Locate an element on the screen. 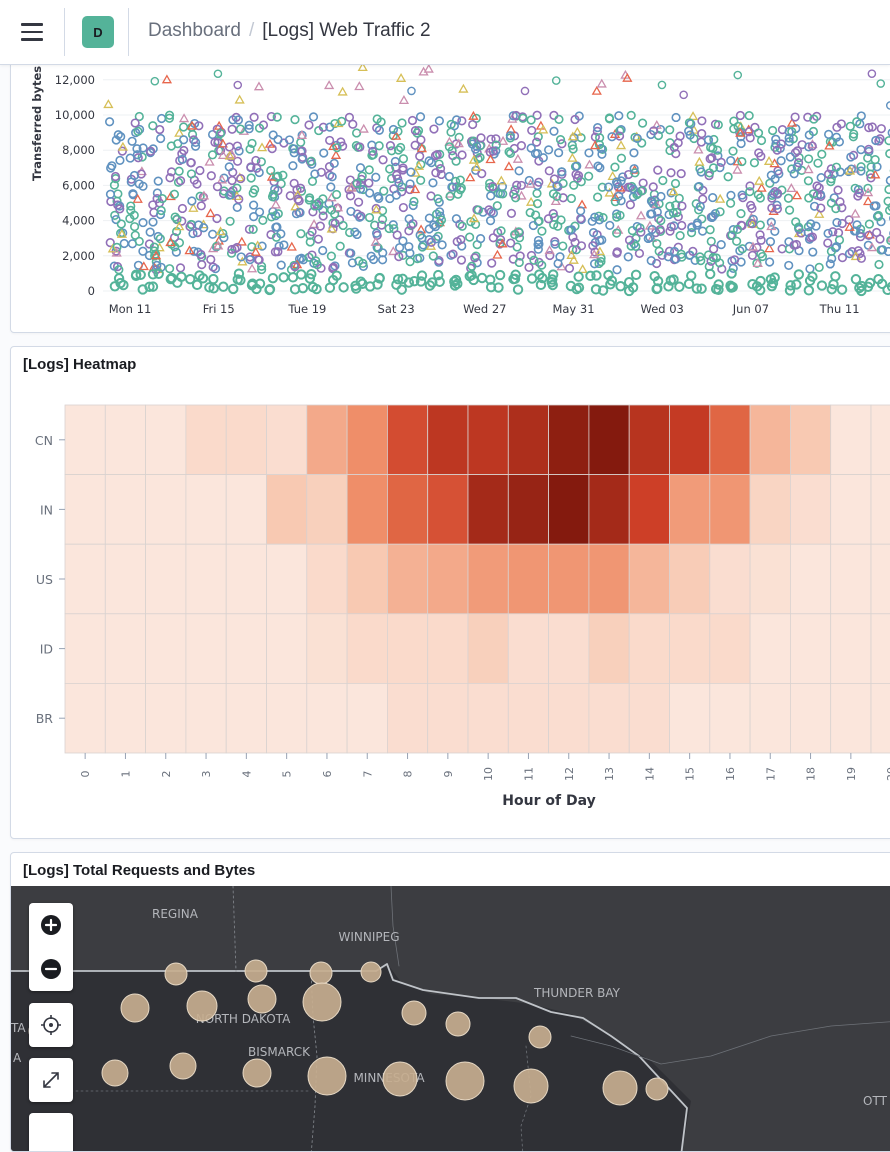 The width and height of the screenshot is (890, 1152). fullscreen-button is located at coordinates (51, 1080).